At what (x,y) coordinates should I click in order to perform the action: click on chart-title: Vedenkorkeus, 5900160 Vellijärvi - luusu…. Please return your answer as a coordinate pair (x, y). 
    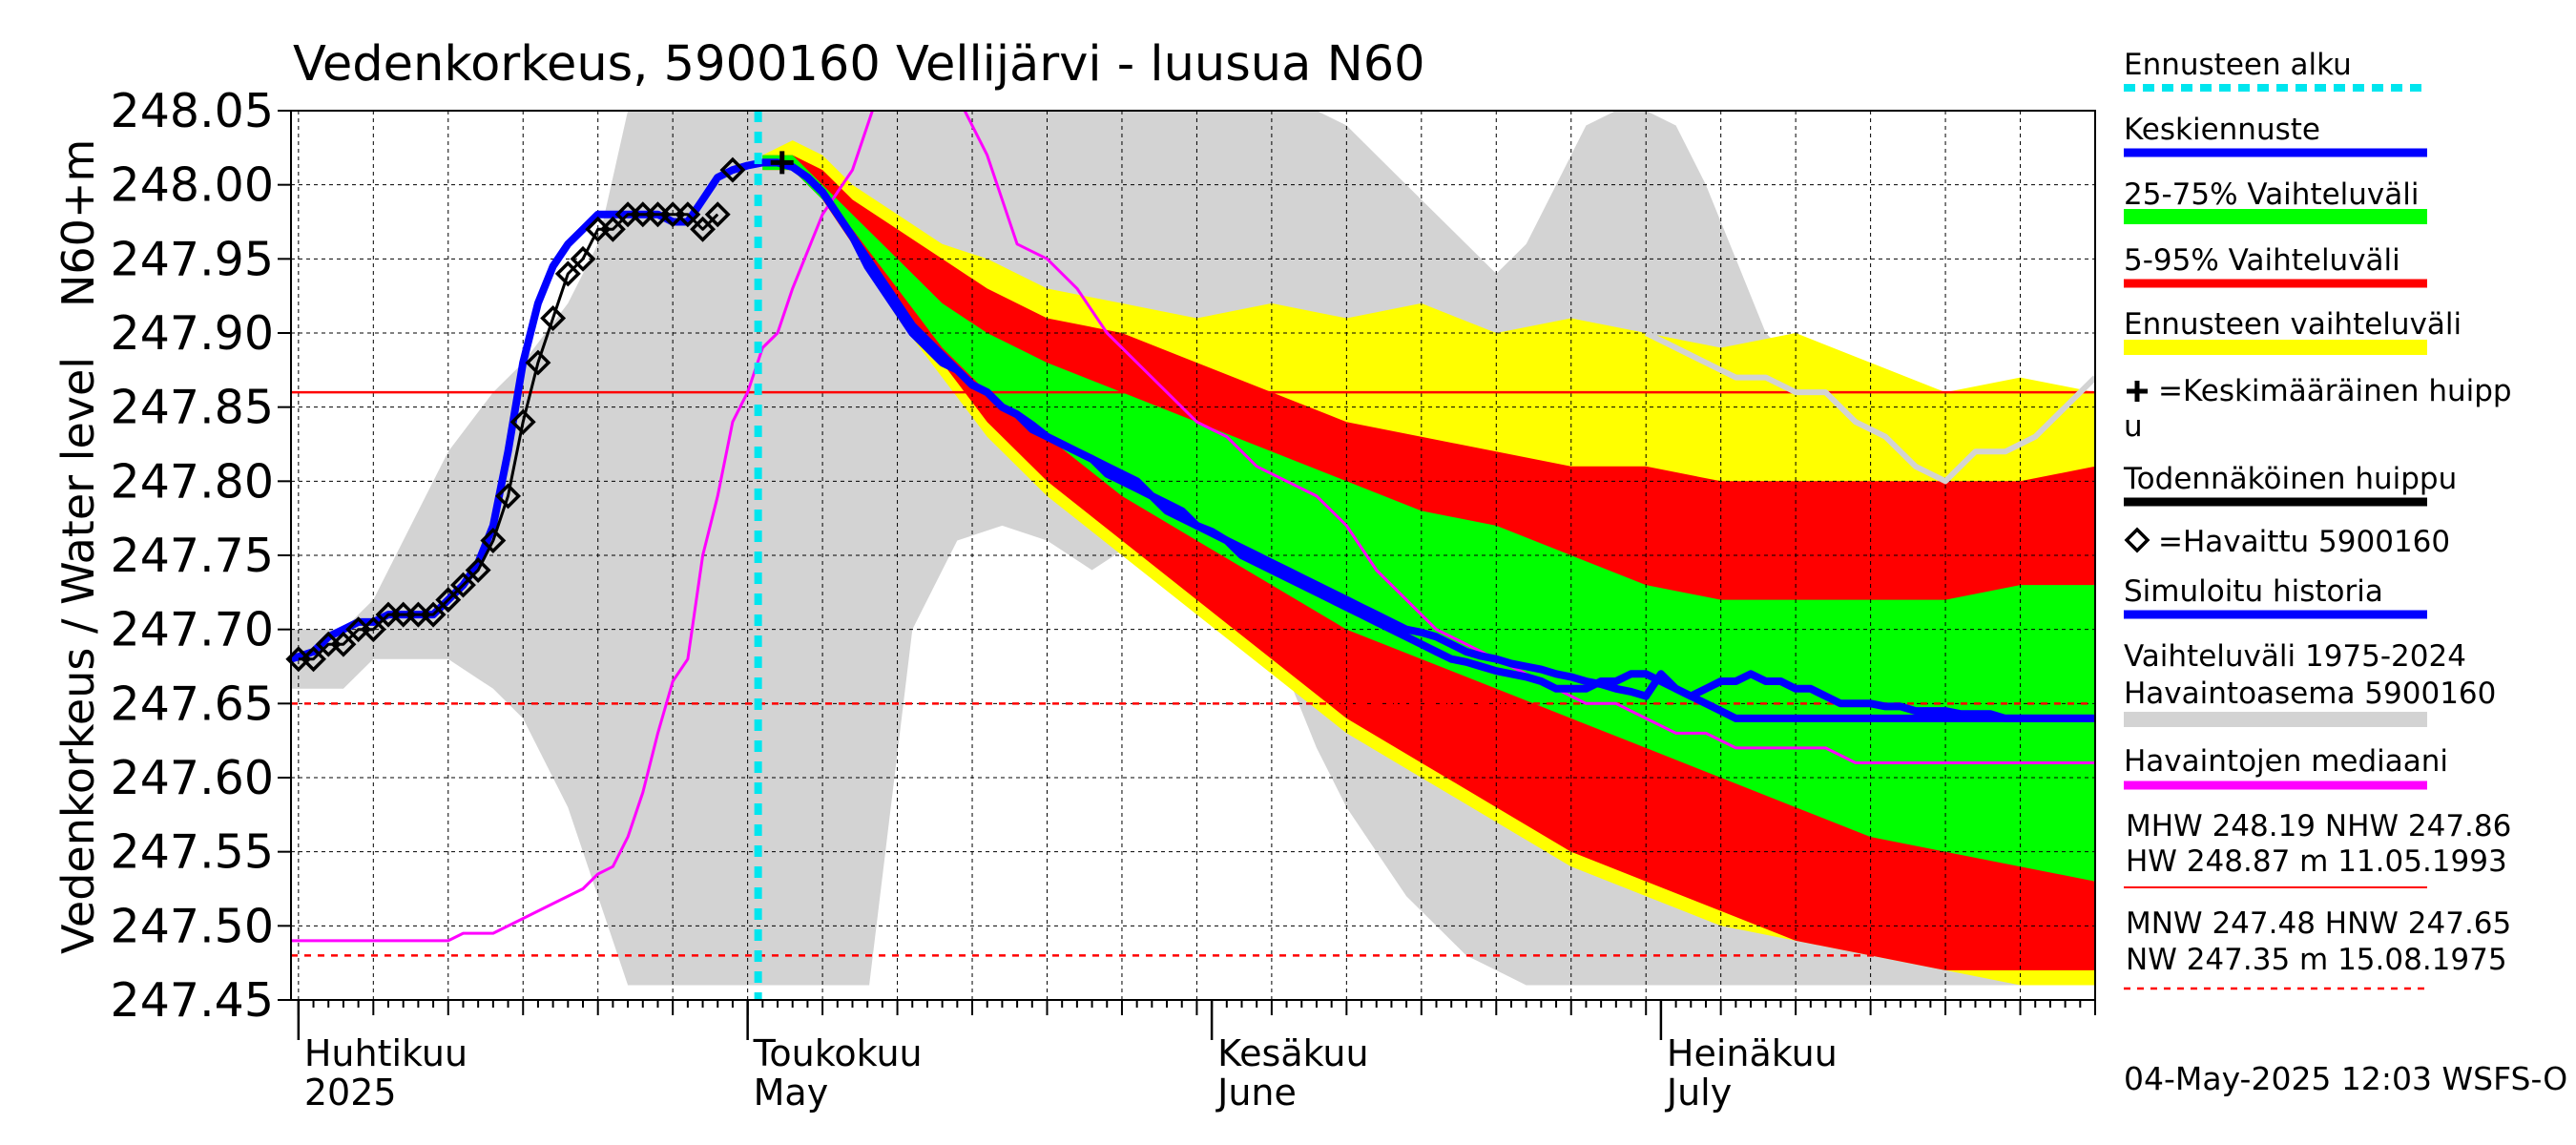
    Looking at the image, I should click on (859, 64).